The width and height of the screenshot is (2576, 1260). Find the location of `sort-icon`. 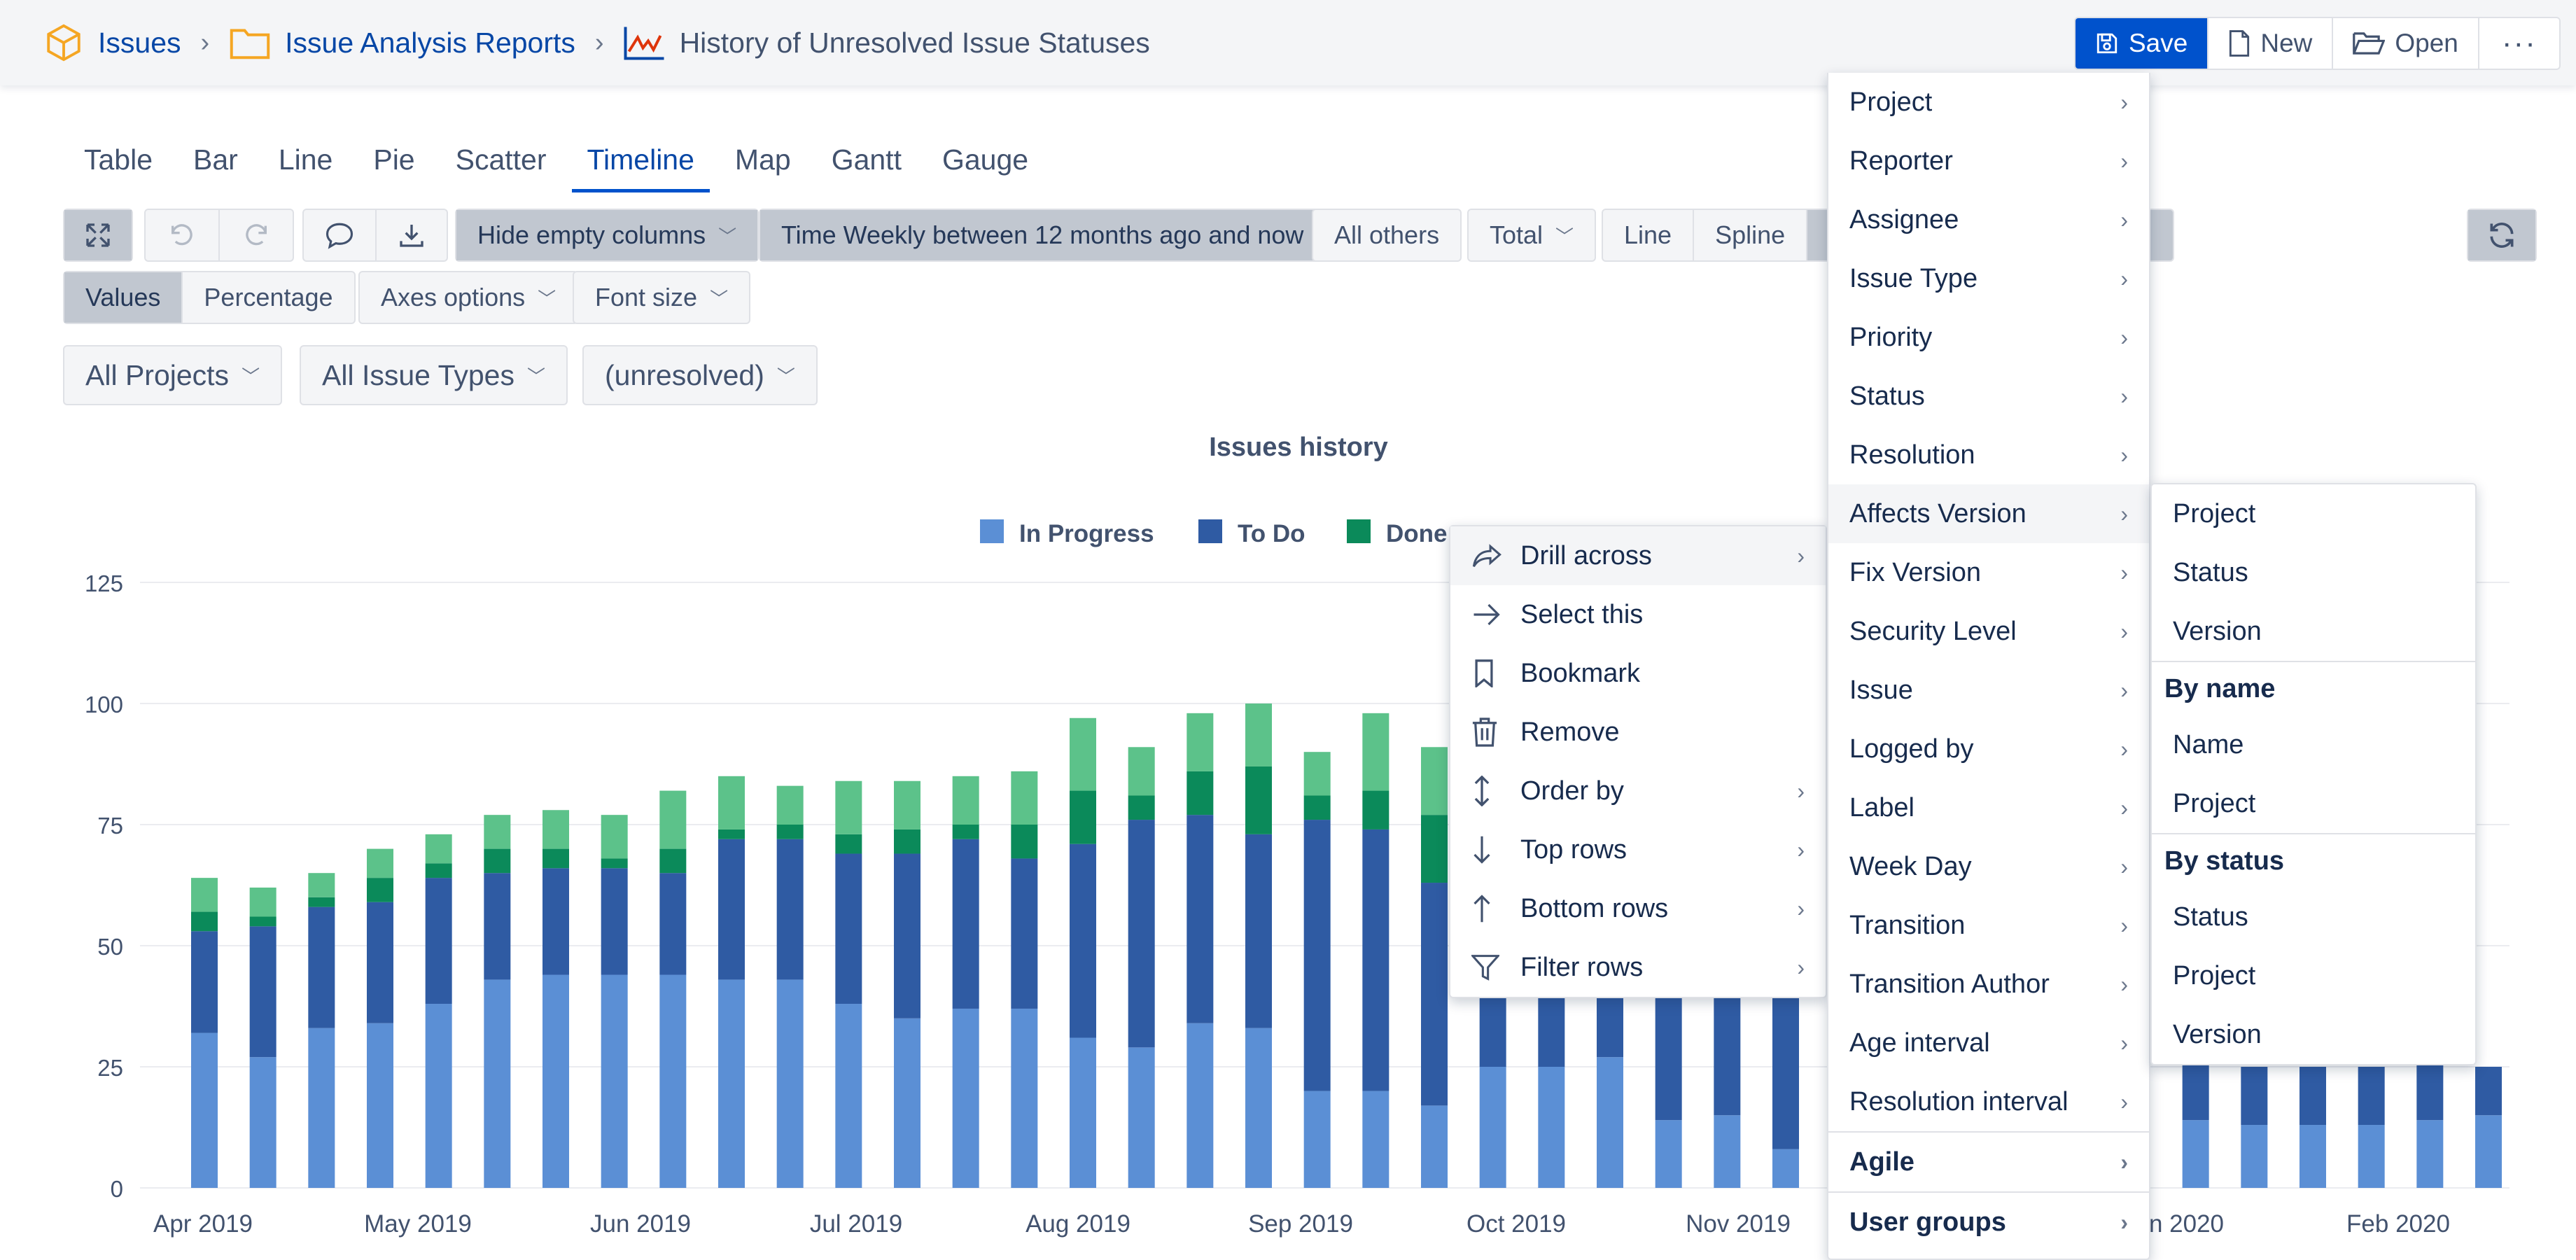

sort-icon is located at coordinates (1487, 791).